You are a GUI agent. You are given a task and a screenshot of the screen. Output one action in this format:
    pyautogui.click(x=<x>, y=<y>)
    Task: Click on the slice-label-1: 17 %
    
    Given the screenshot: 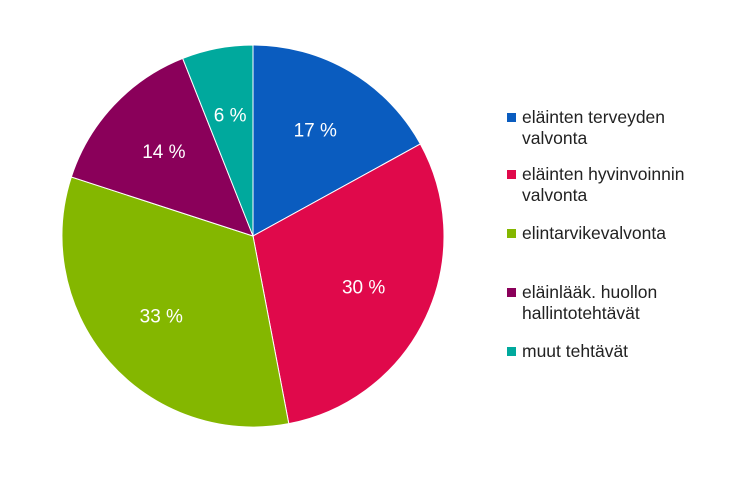 What is the action you would take?
    pyautogui.click(x=315, y=130)
    